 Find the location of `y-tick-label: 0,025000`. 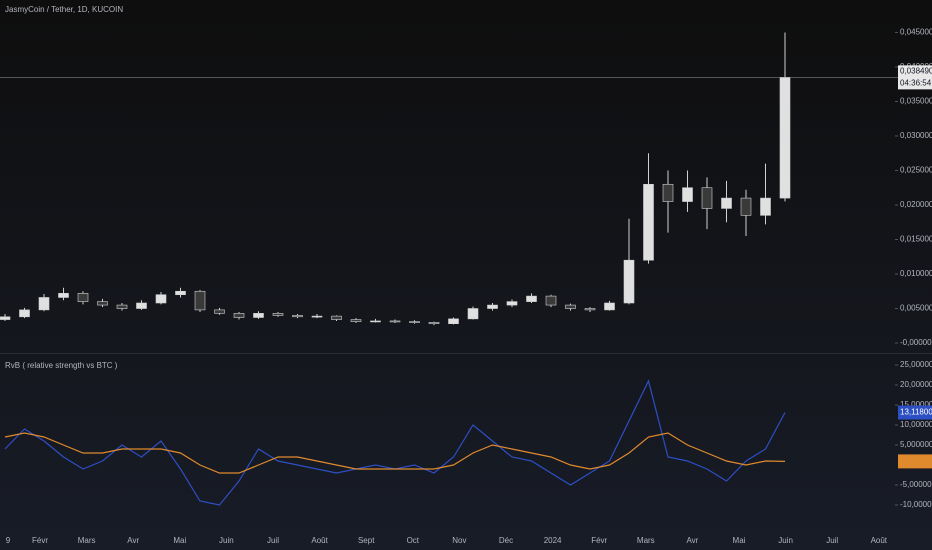

y-tick-label: 0,025000 is located at coordinates (916, 170).